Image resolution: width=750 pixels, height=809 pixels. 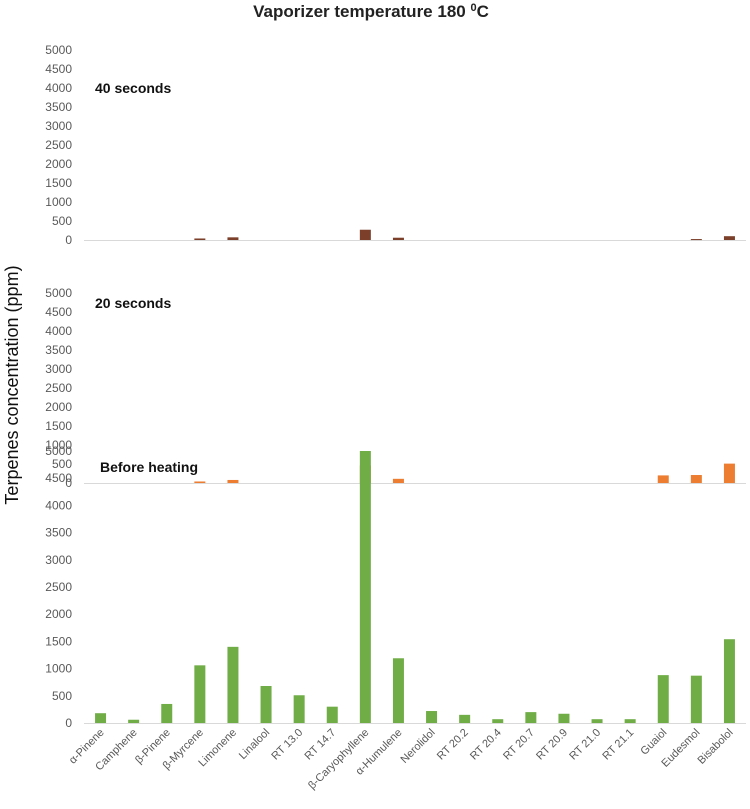 What do you see at coordinates (618, 745) in the screenshot?
I see `x-tick-label: RT 21.1` at bounding box center [618, 745].